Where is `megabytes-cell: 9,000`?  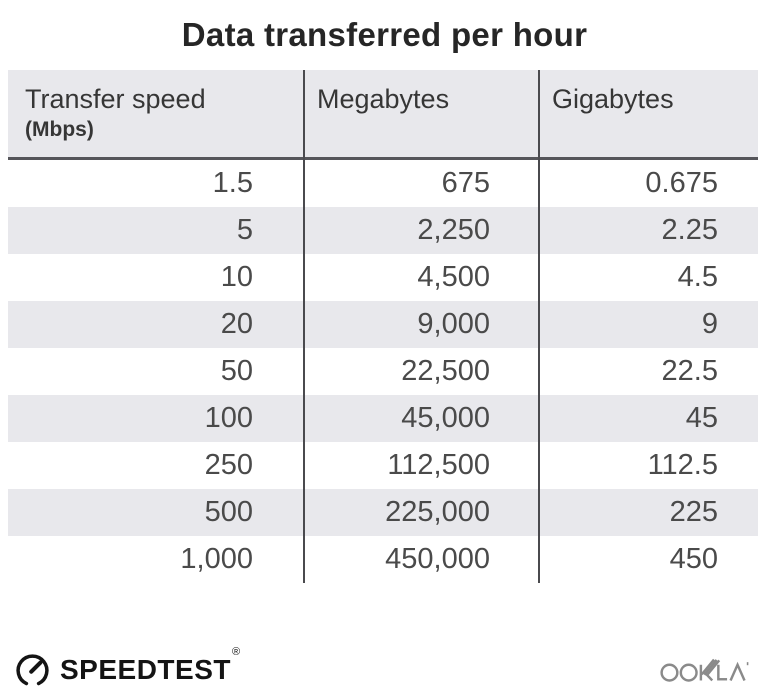 megabytes-cell: 9,000 is located at coordinates (453, 324).